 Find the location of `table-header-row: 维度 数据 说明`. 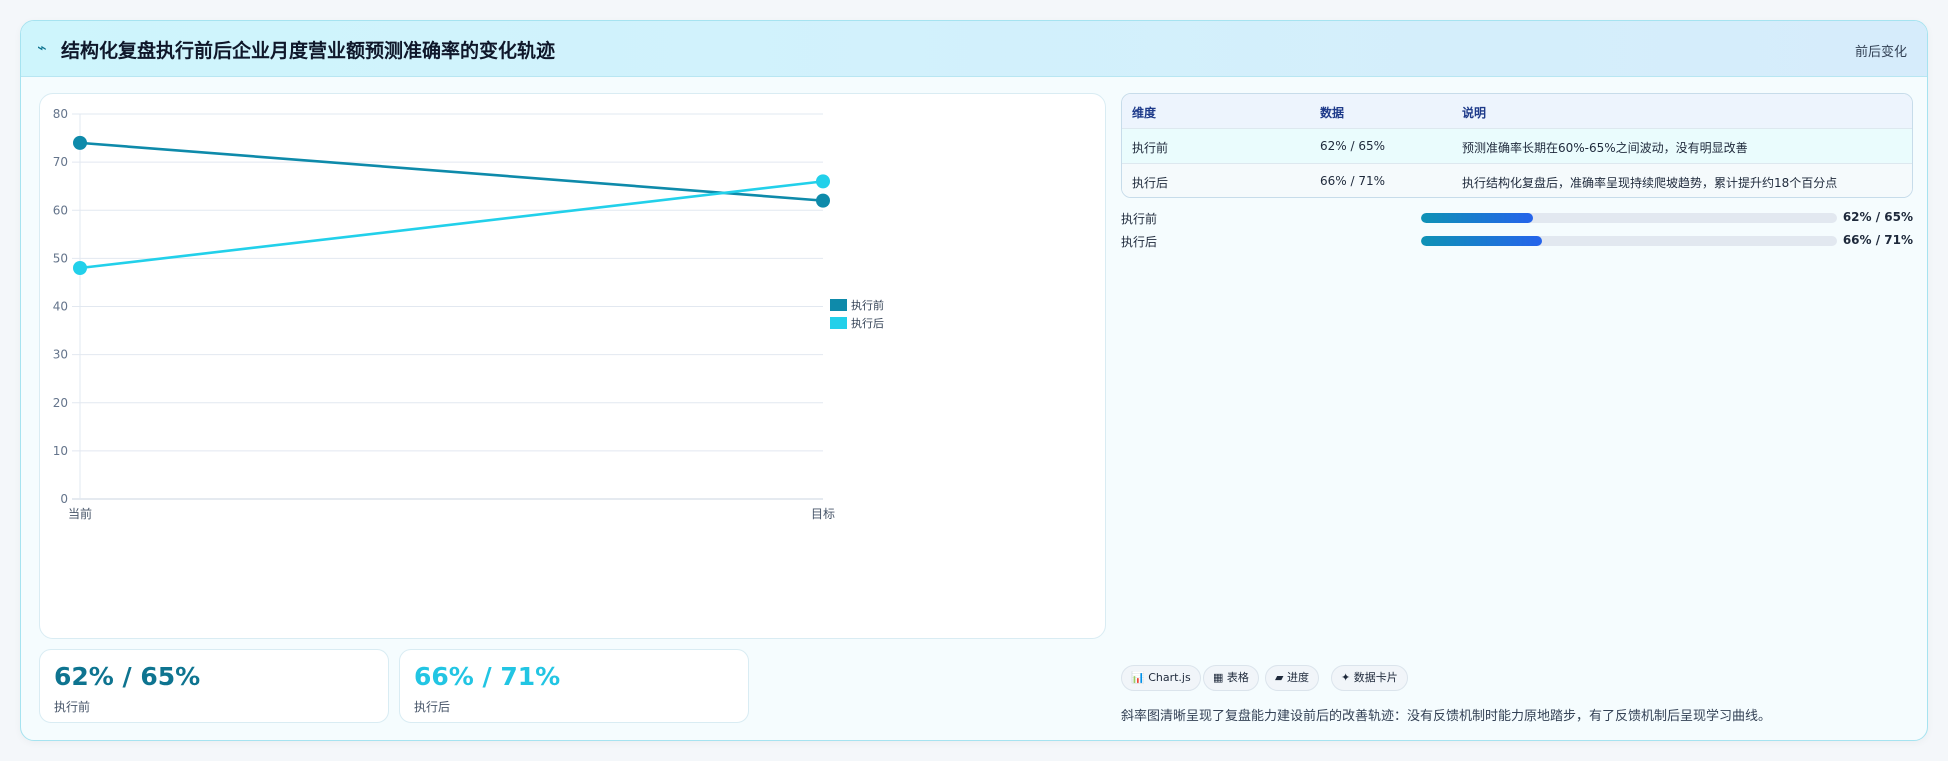

table-header-row: 维度 数据 说明 is located at coordinates (1517, 111).